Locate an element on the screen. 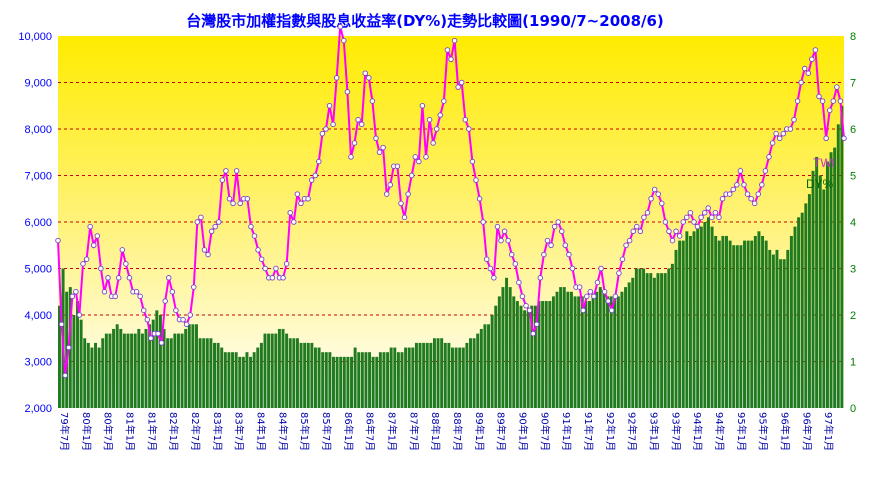 This screenshot has height=481, width=869. y2-tick-label: 5 is located at coordinates (853, 177).